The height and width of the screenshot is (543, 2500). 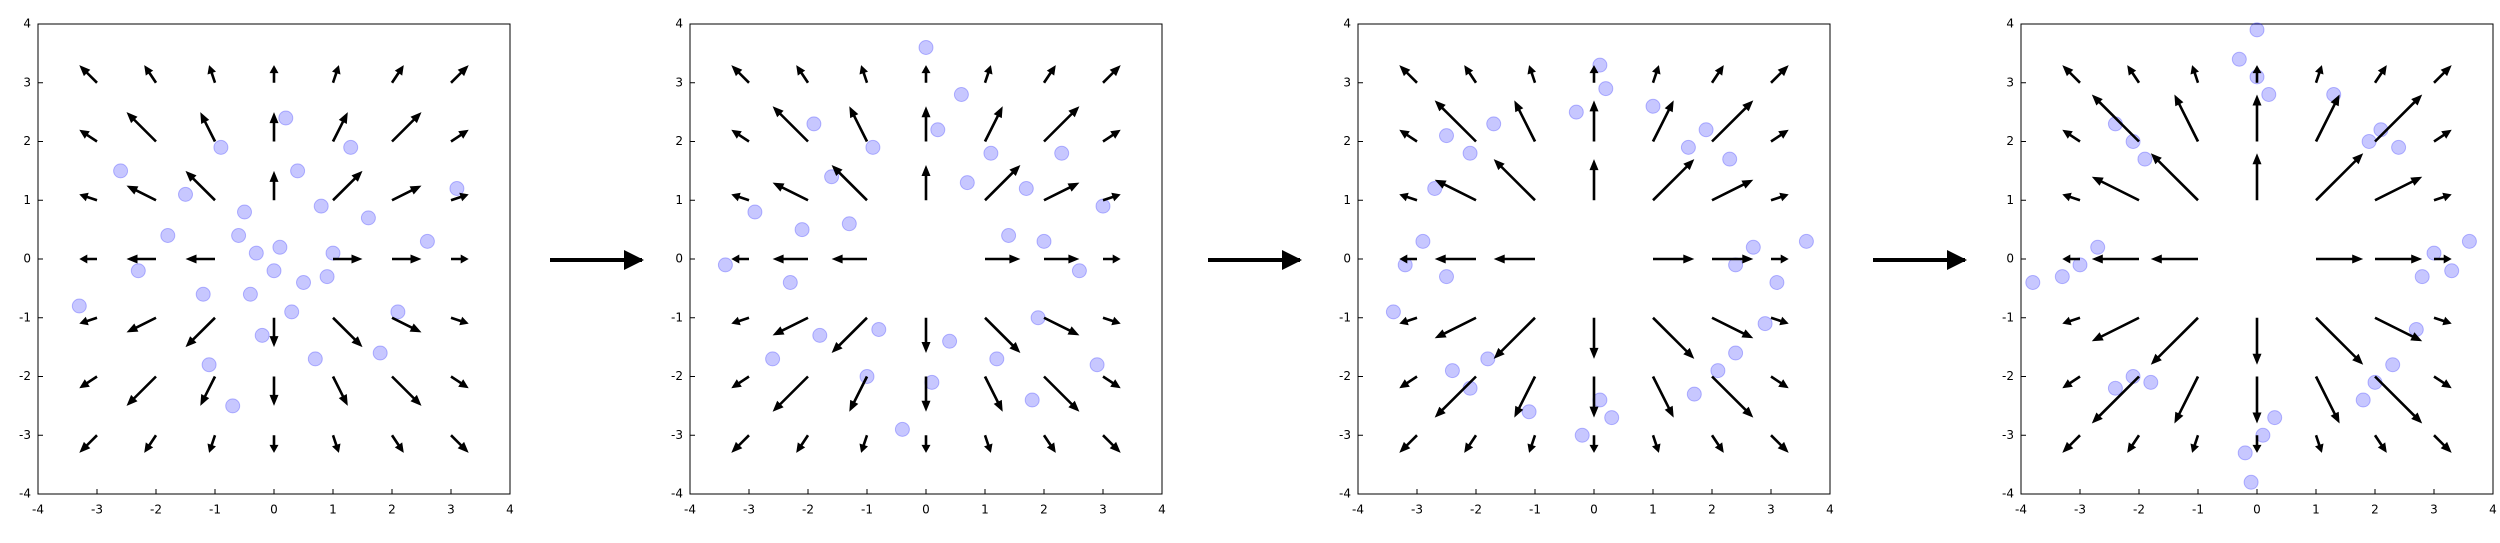 I want to click on y-tick-label: 4, so click(x=679, y=24).